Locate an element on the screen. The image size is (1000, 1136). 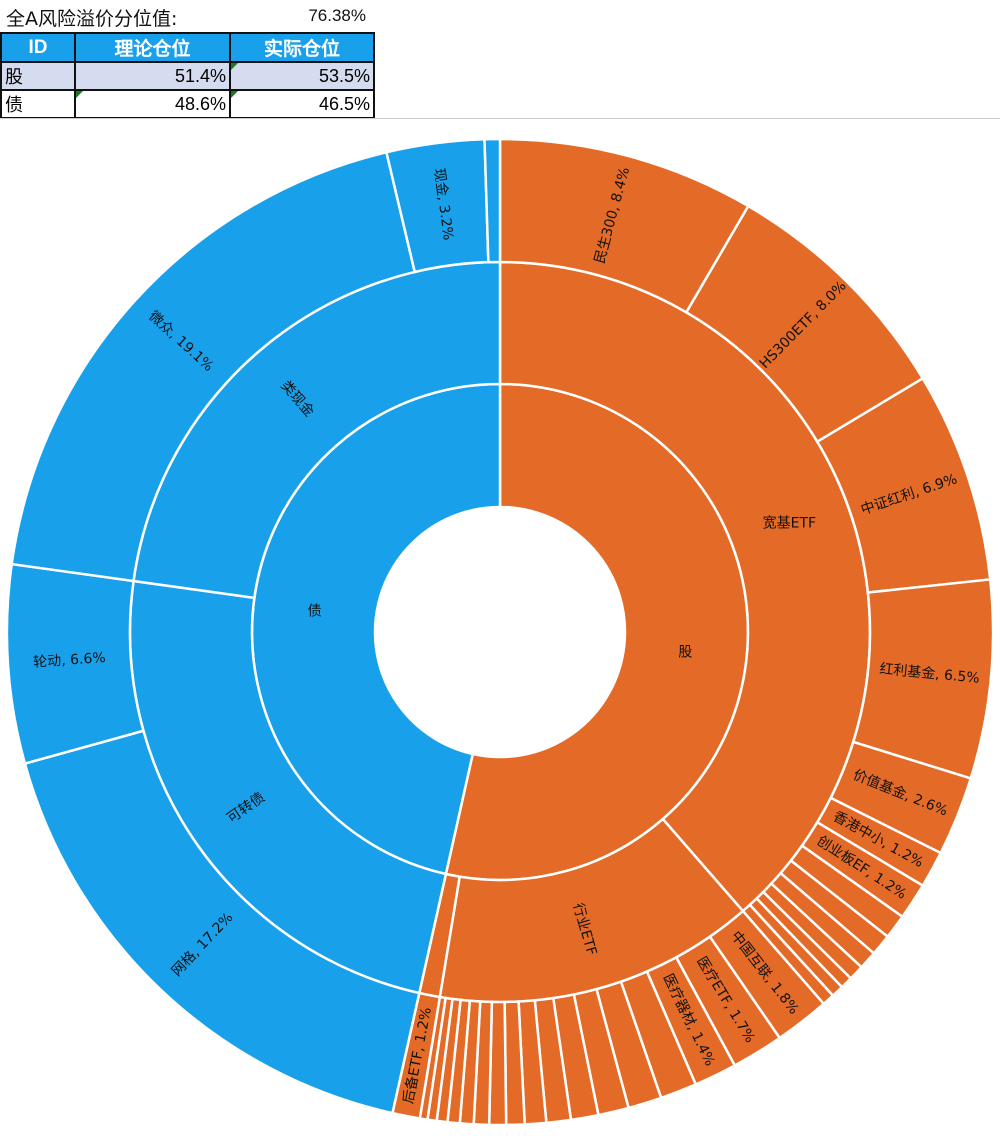
segment-label: 轮动, 6.6% is located at coordinates (69, 660).